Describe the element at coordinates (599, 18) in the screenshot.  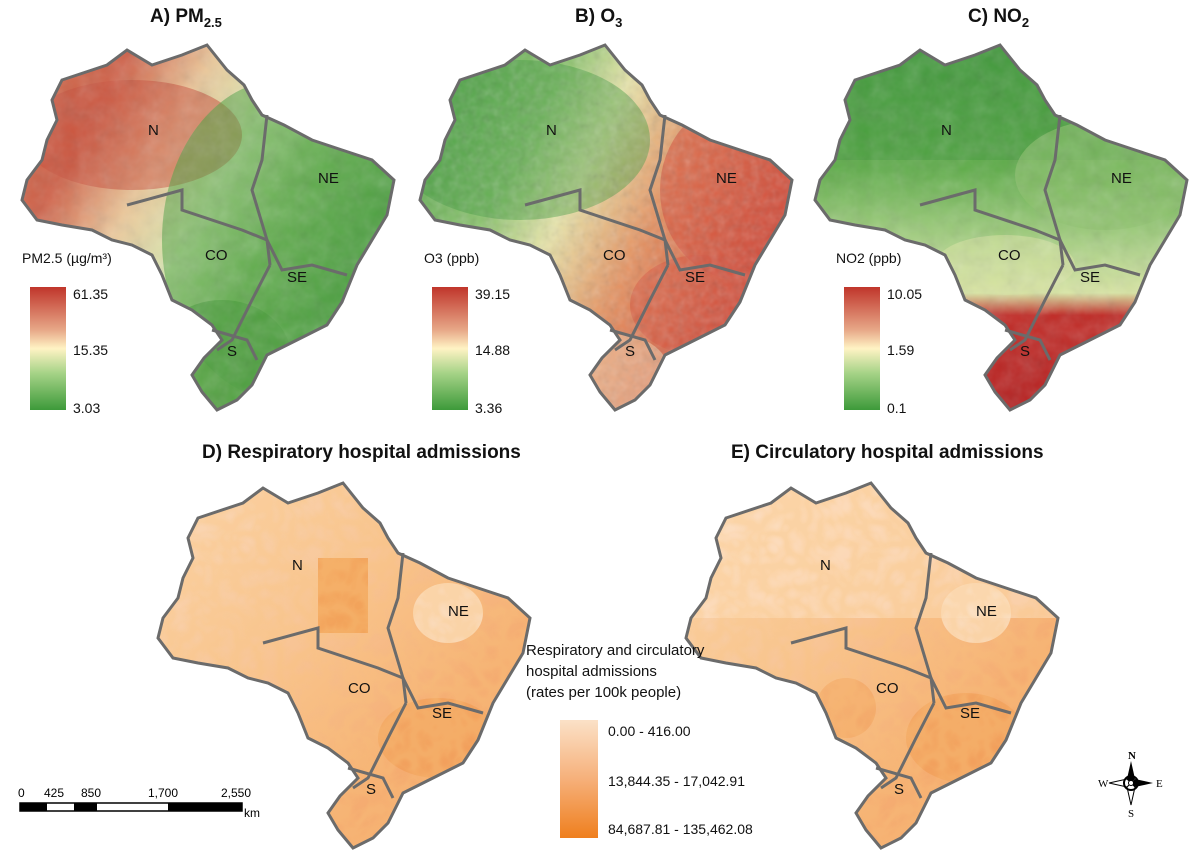
I see `panel-b-title: B) O3` at that location.